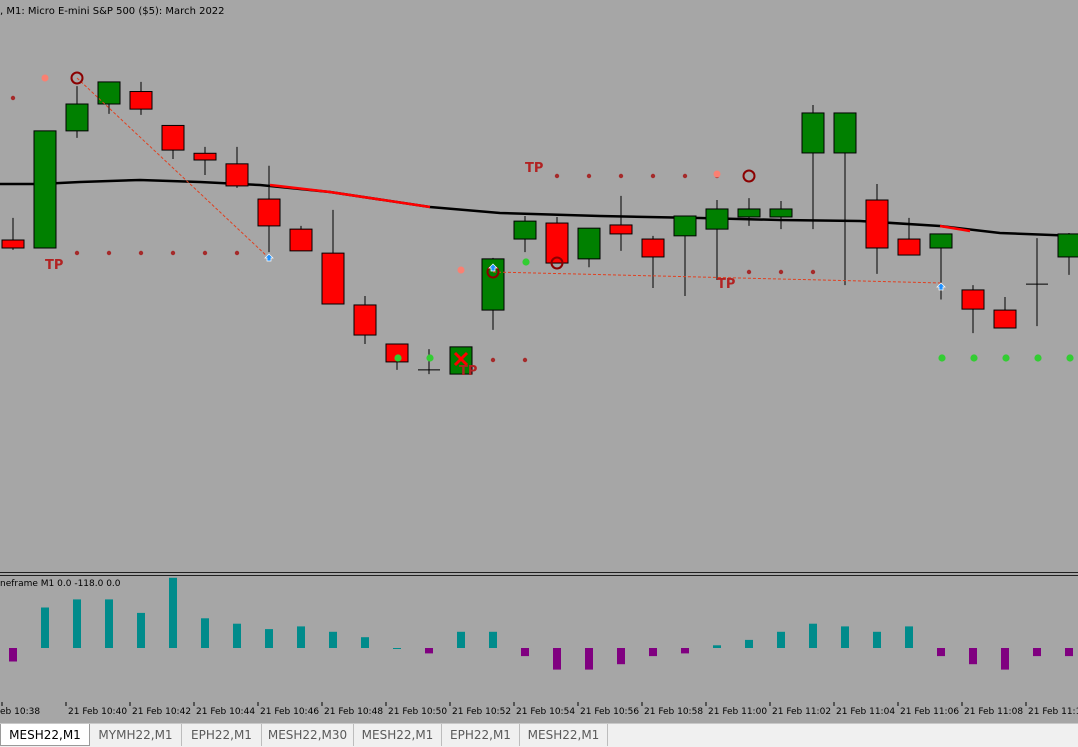 The image size is (1078, 747). I want to click on time-label: 21 Feb 11:00, so click(737, 712).